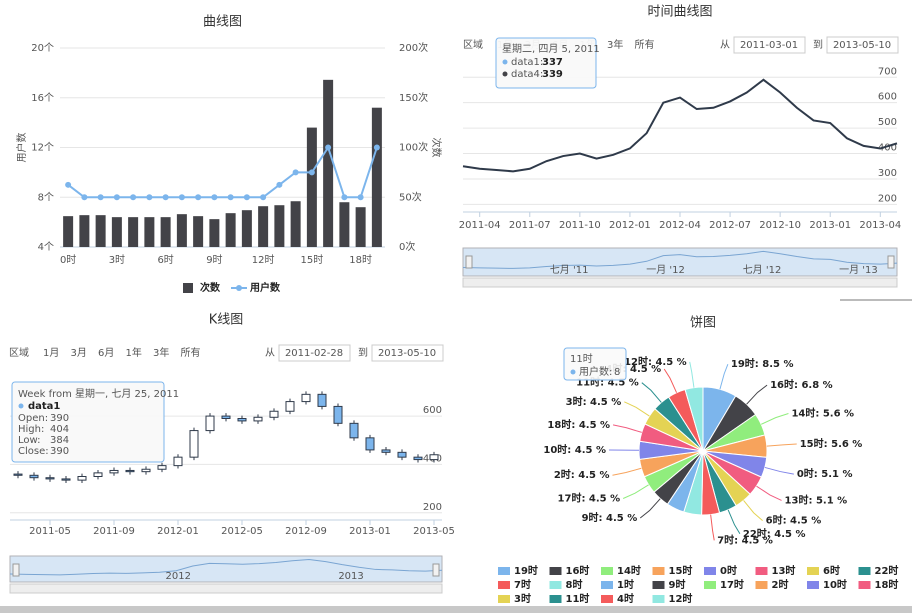 Image resolution: width=912 pixels, height=613 pixels. I want to click on tooltip-label: data4:, so click(527, 74).